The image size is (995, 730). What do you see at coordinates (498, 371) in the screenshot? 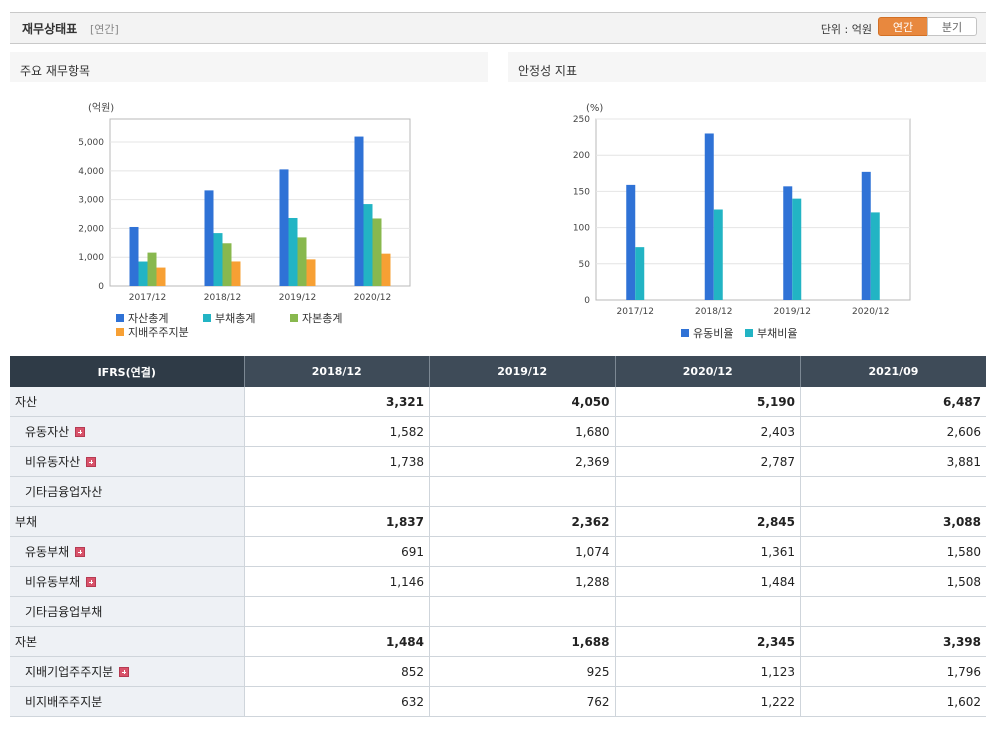
I see `table-header-row: IFRS(연결) 2018/12 2019/12 2020/12 2021/09` at bounding box center [498, 371].